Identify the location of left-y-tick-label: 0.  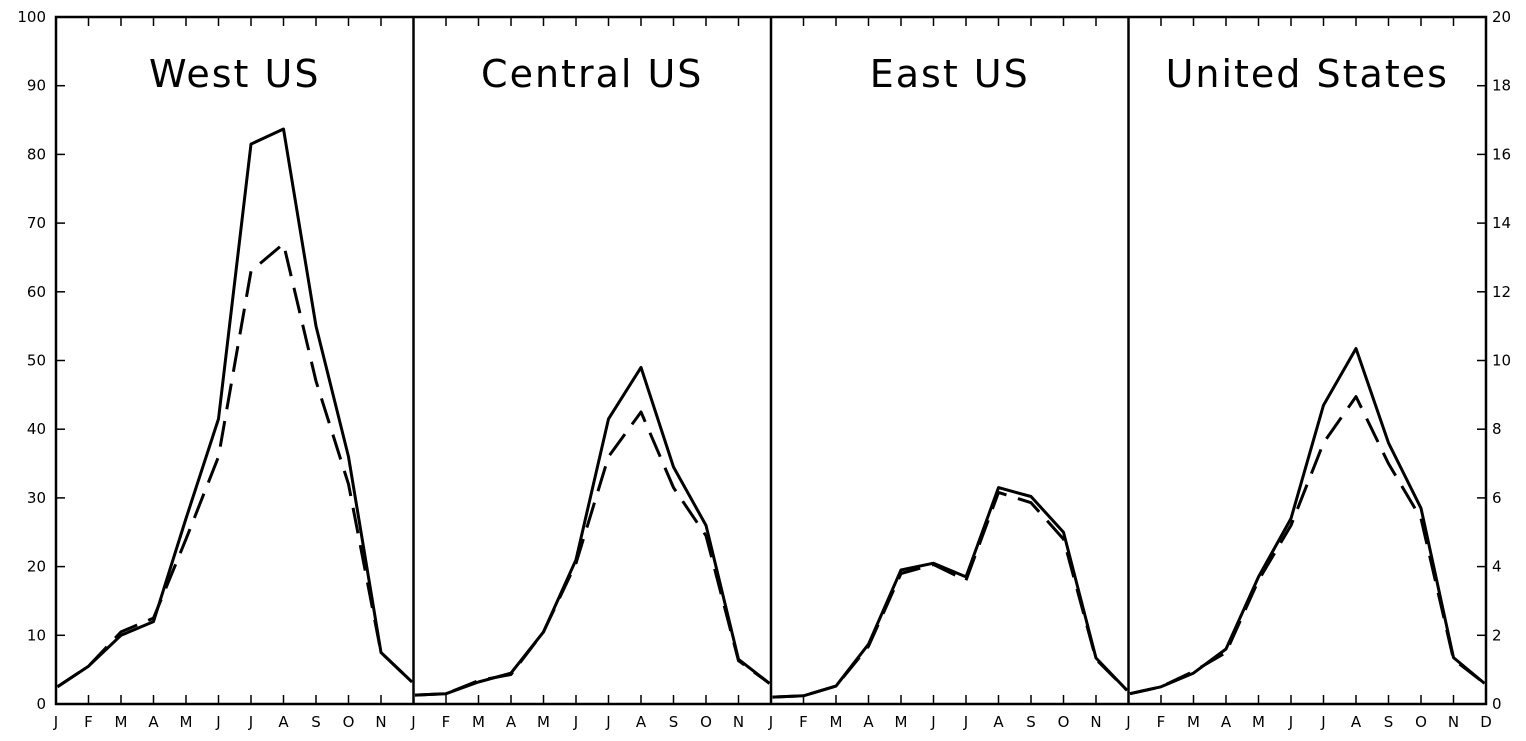
(41, 704).